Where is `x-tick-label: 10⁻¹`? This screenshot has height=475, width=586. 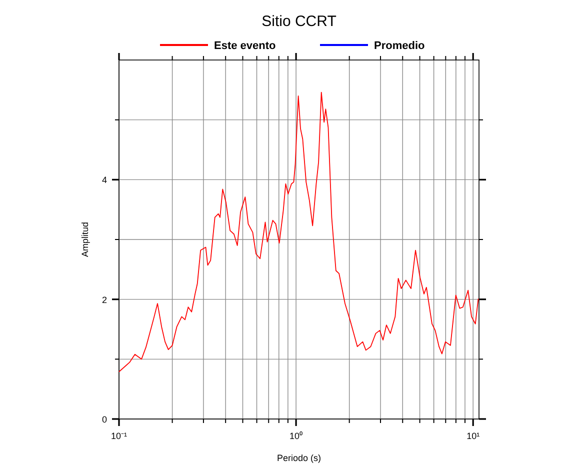
x-tick-label: 10⁻¹ is located at coordinates (119, 436).